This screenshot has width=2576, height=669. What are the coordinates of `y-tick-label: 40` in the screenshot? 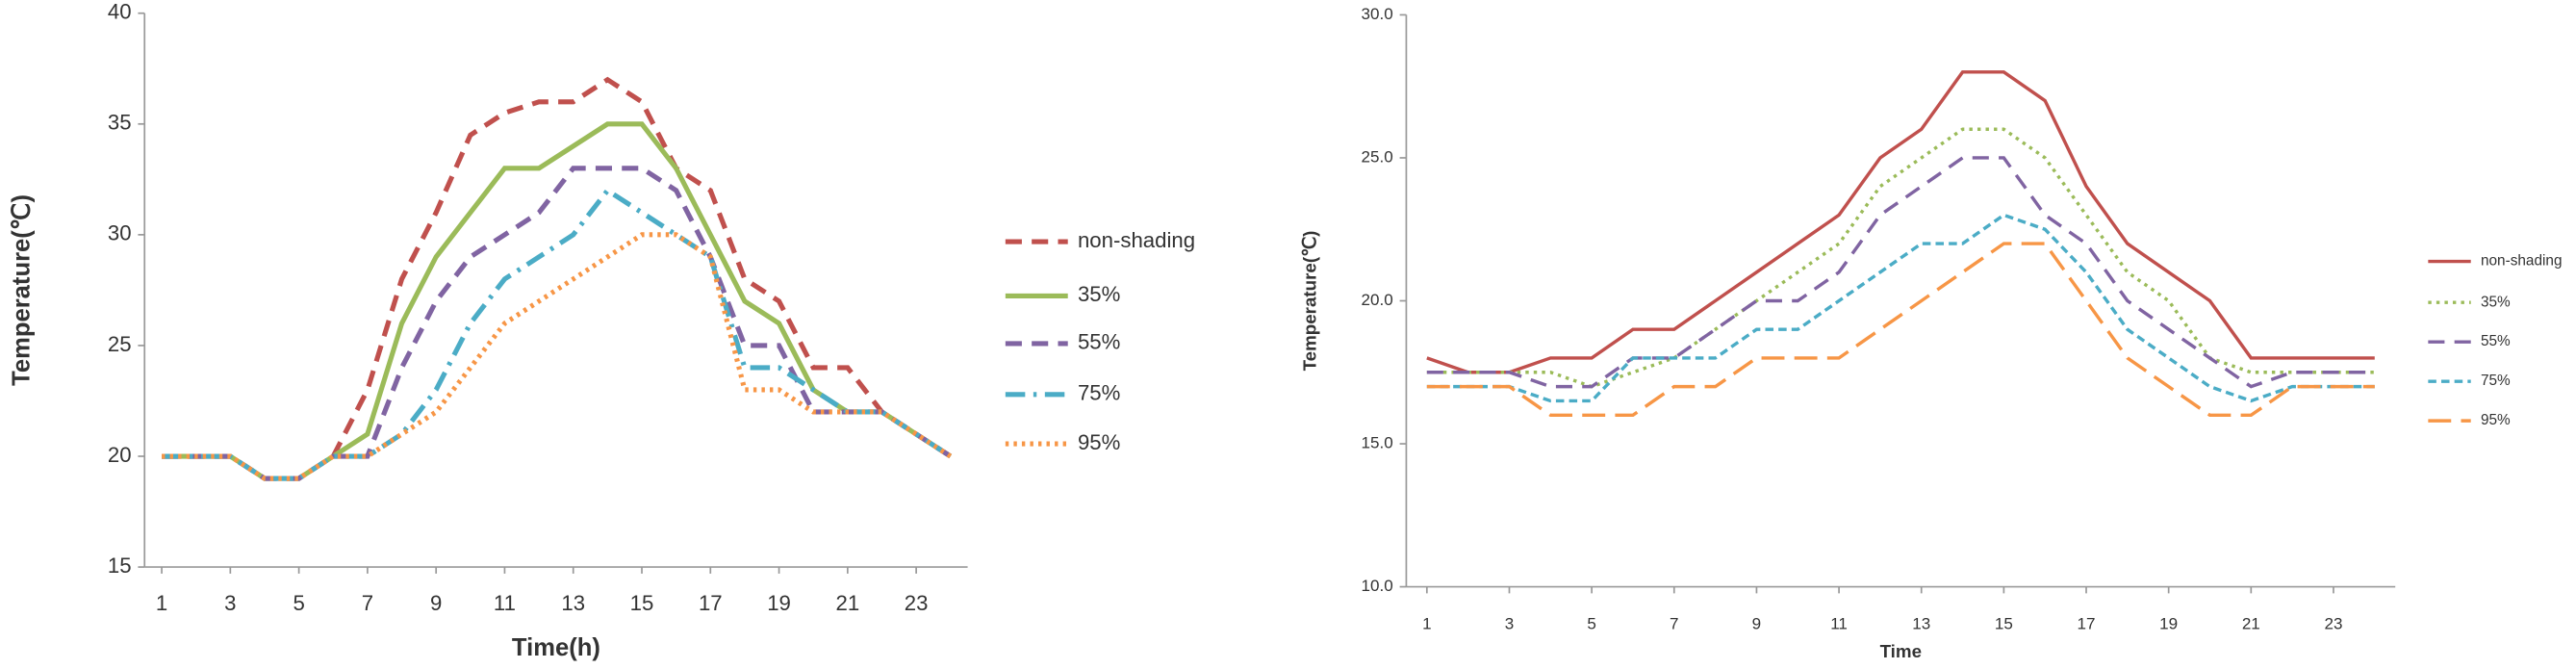 It's located at (120, 12).